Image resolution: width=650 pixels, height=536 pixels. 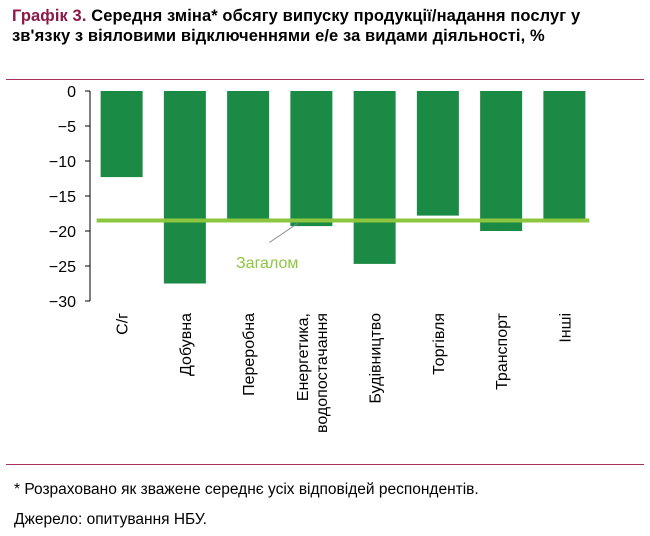 I want to click on x-category-label: Добувна, so click(x=186, y=344).